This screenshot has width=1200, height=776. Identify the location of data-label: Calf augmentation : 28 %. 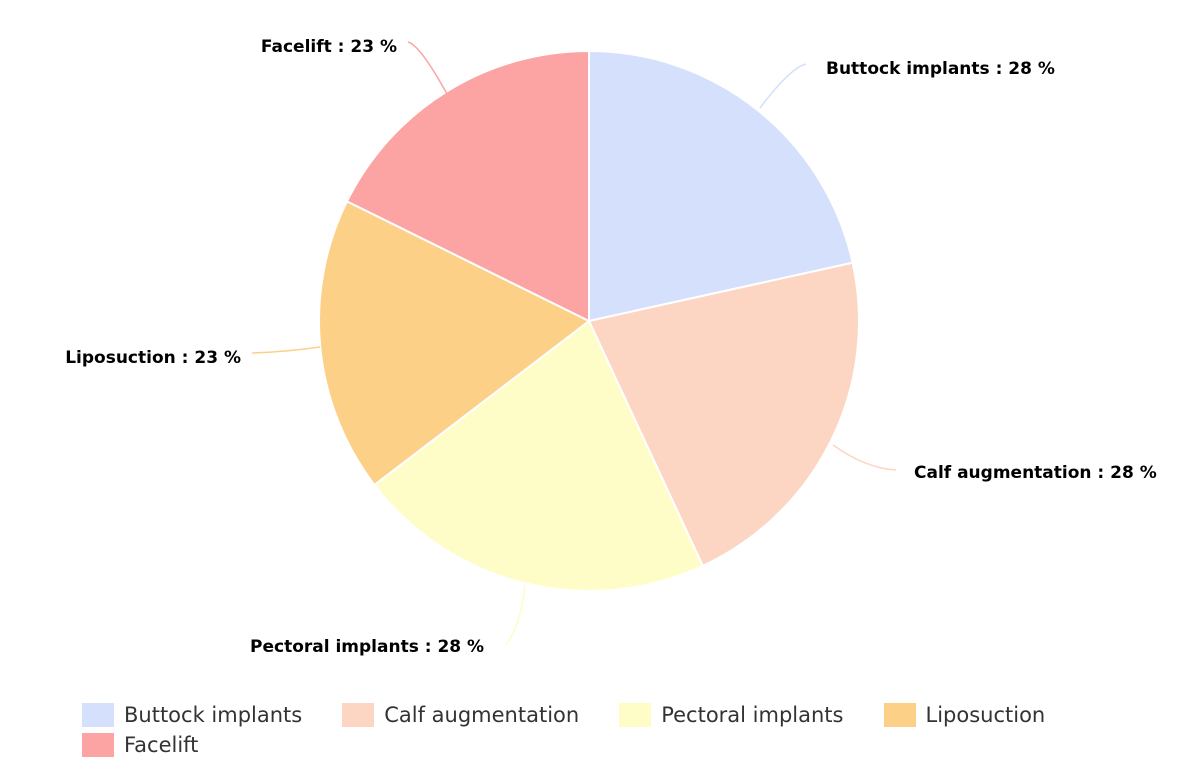
(1035, 473).